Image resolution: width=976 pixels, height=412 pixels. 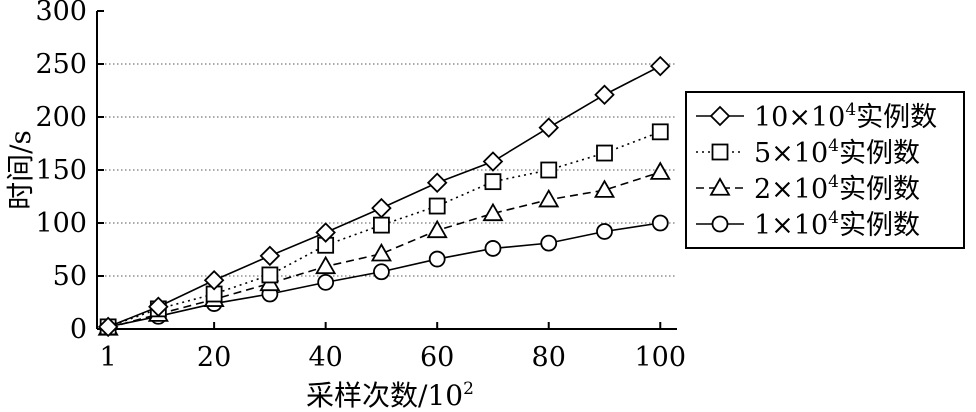 What do you see at coordinates (660, 357) in the screenshot?
I see `x-tick-label: 100` at bounding box center [660, 357].